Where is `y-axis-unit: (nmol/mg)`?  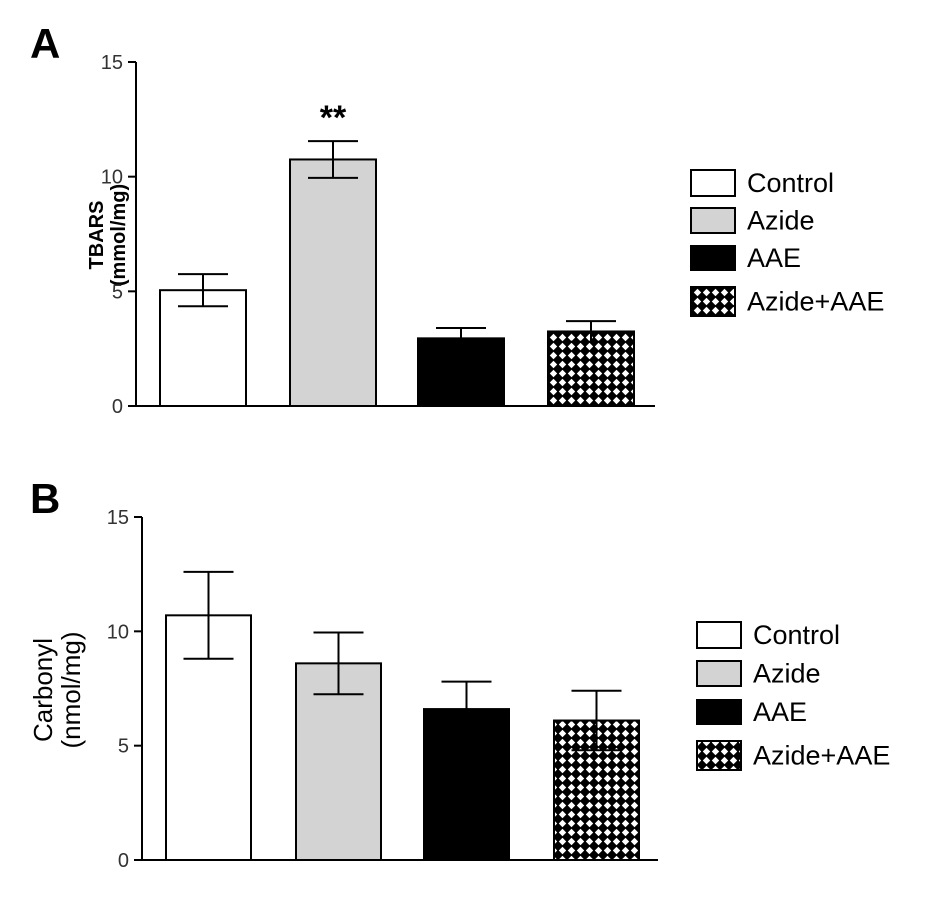
y-axis-unit: (nmol/mg) is located at coordinates (71, 689).